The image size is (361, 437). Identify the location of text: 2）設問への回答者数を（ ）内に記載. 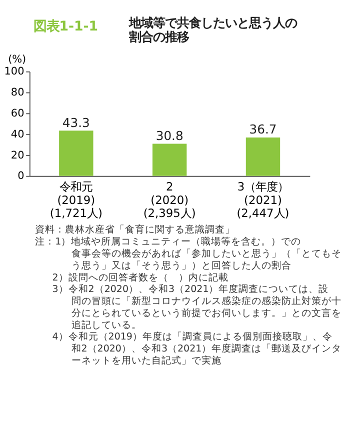
(140, 277).